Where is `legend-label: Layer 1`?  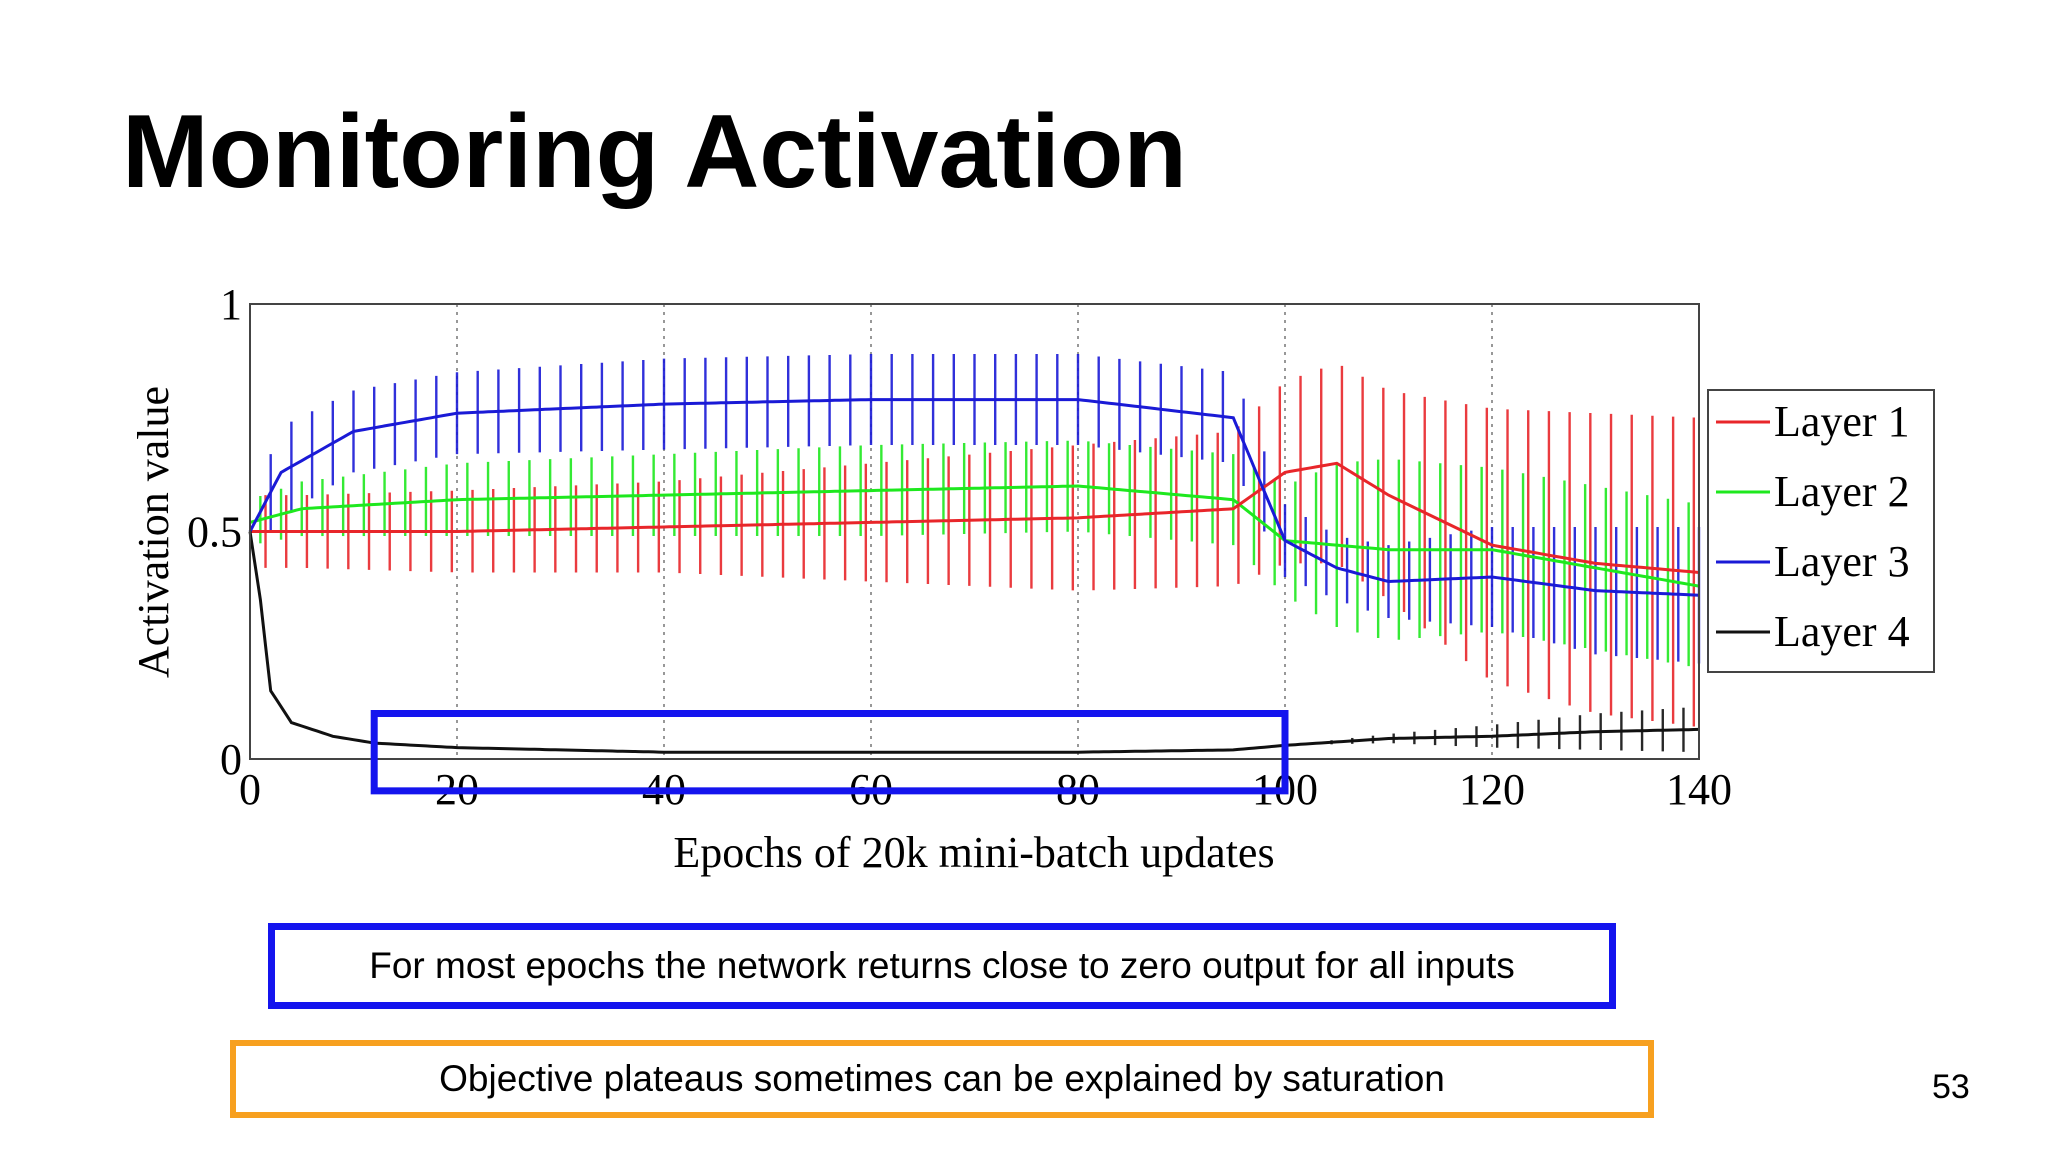
legend-label: Layer 1 is located at coordinates (1842, 421).